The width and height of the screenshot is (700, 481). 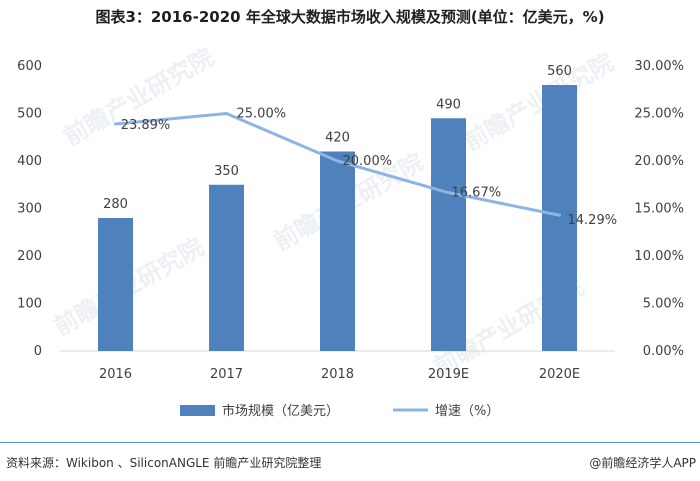 I want to click on x-tick-label: 2017, so click(x=226, y=374).